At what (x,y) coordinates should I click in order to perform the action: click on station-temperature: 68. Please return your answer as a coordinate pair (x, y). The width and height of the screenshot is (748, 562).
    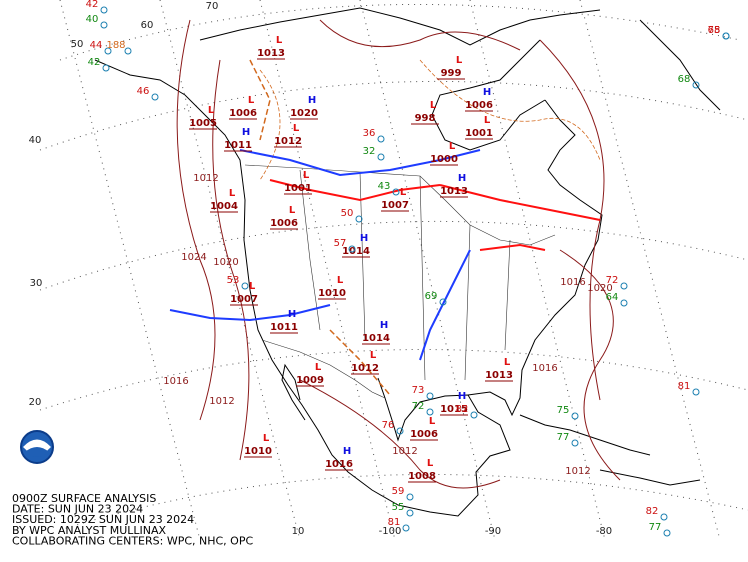
    Looking at the image, I should click on (714, 30).